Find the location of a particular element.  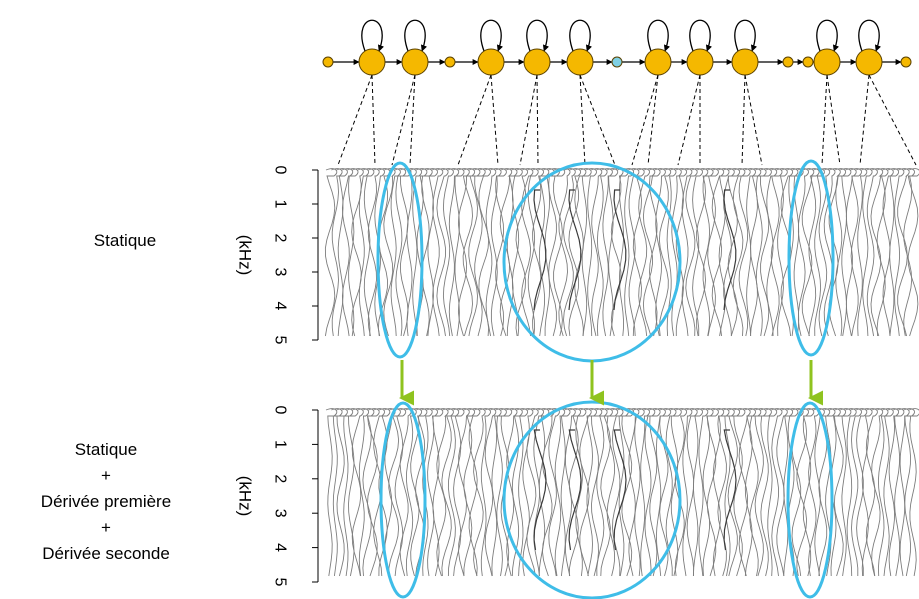

frequency-axis-combined: 0 1 2 3 4 5 (kHz) is located at coordinates (277, 496).